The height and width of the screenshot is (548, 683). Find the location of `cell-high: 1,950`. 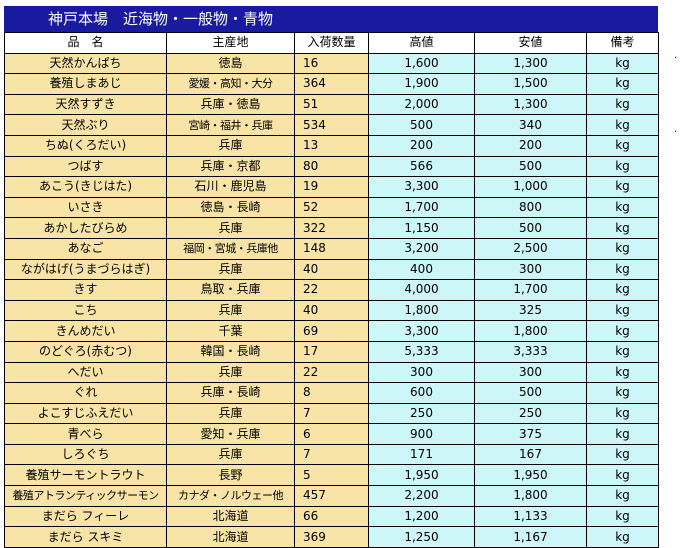

cell-high: 1,950 is located at coordinates (421, 475).